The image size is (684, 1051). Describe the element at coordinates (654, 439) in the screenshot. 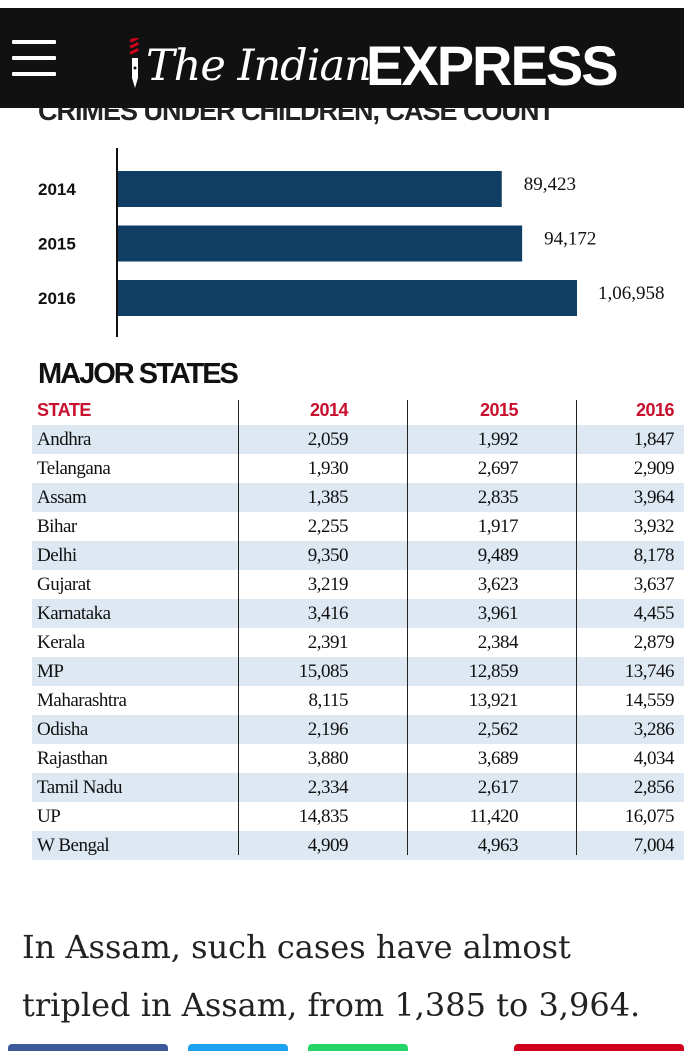

I see `value-2016-cell: 1,847` at that location.